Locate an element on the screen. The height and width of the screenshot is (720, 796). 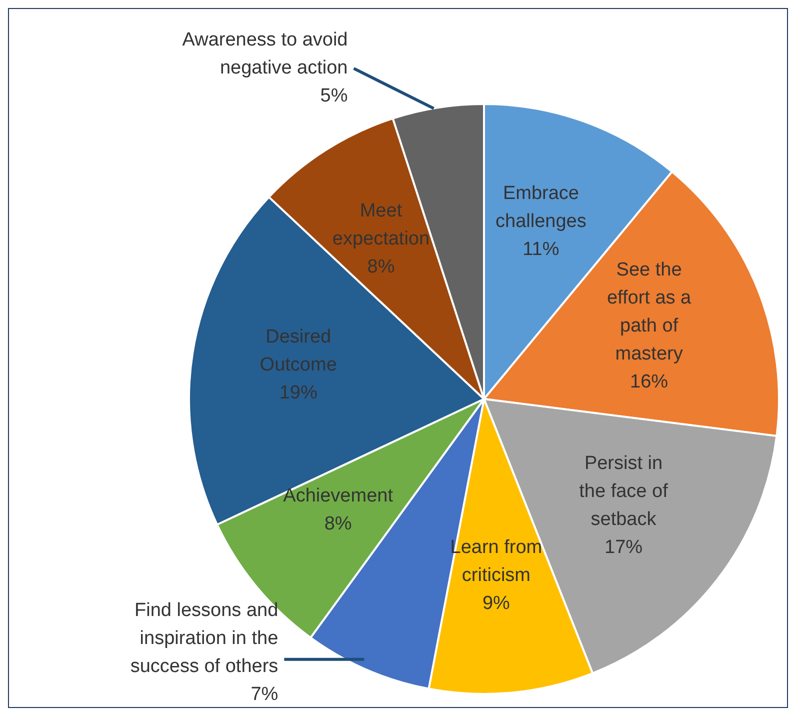
slice-label: Persist in the face of setback is located at coordinates (624, 491).